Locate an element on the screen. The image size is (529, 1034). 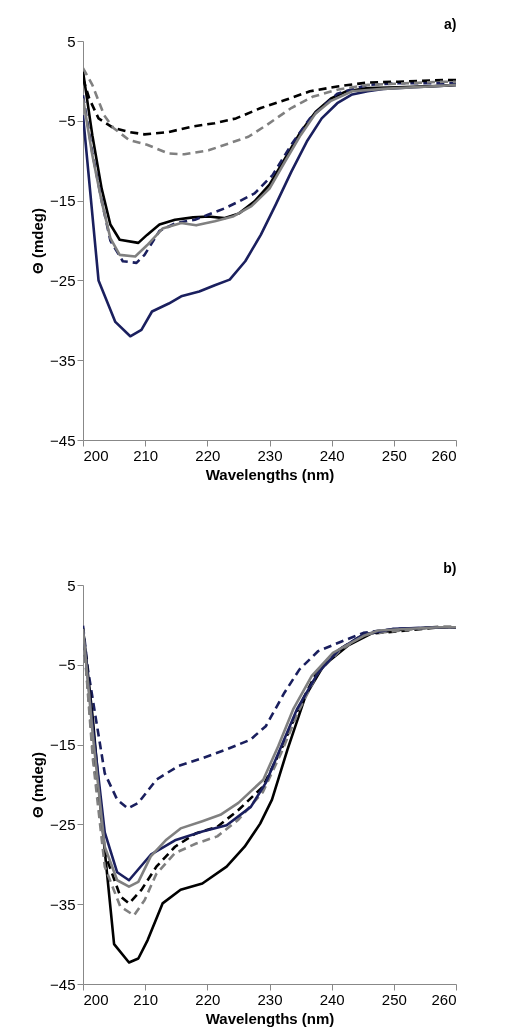
chart-title: b) is located at coordinates (450, 568).